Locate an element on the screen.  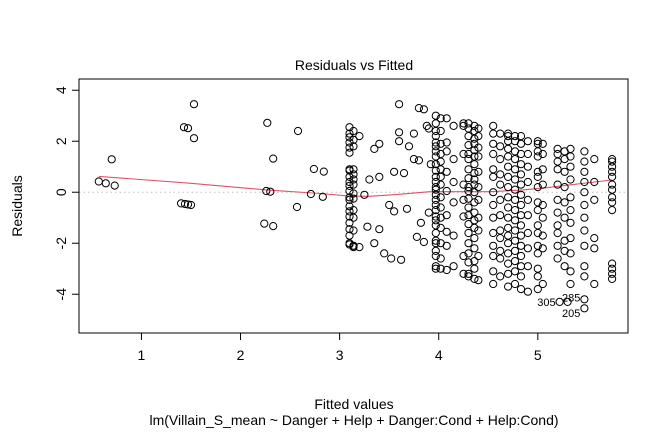
x-tick-label: 1 is located at coordinates (142, 355).